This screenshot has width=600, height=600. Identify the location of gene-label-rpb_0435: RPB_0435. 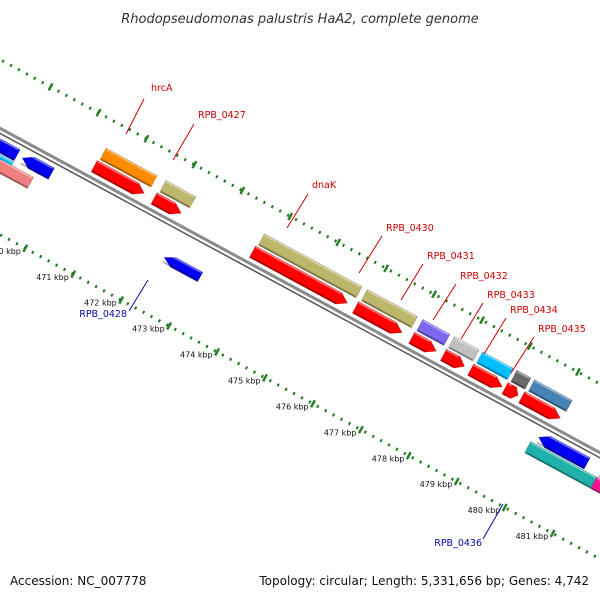
(562, 329).